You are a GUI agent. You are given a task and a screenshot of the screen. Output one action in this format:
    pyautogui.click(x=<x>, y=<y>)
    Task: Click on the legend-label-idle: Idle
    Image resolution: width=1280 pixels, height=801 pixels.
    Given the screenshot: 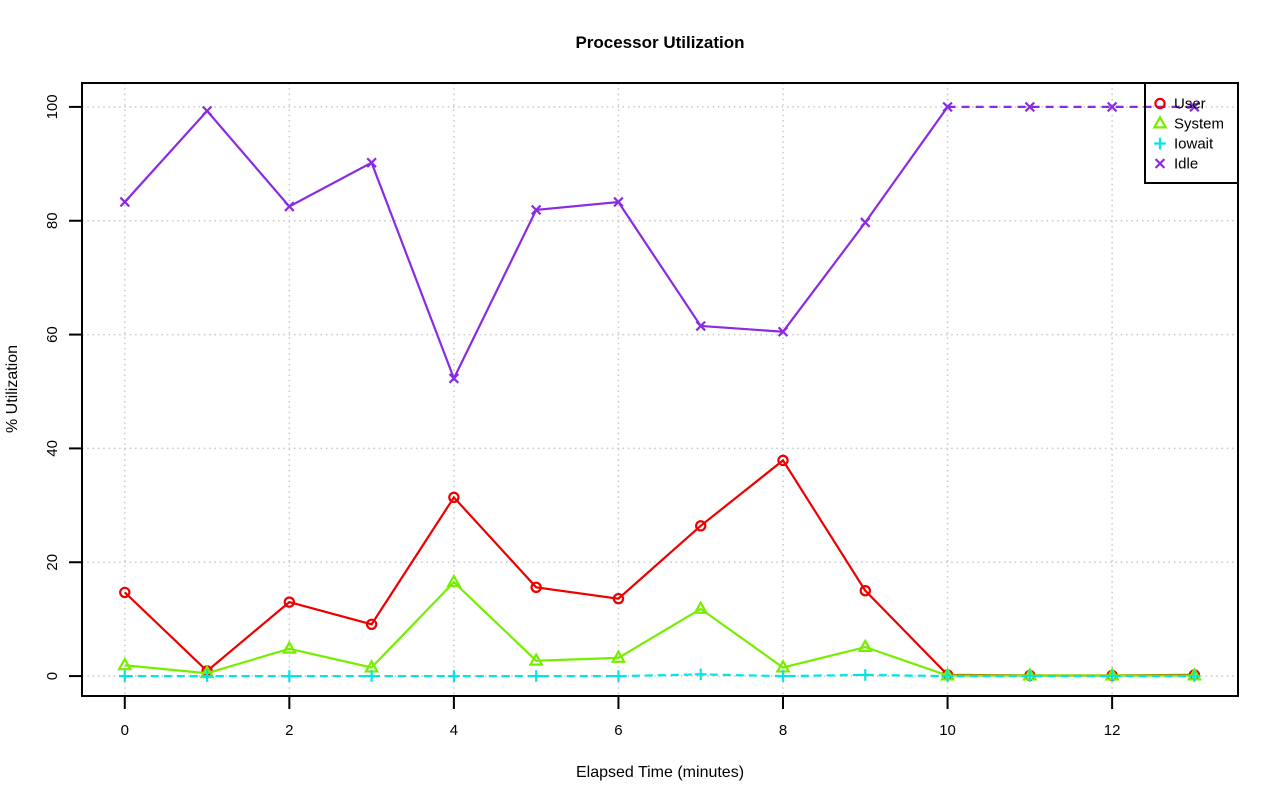 What is the action you would take?
    pyautogui.click(x=1186, y=164)
    